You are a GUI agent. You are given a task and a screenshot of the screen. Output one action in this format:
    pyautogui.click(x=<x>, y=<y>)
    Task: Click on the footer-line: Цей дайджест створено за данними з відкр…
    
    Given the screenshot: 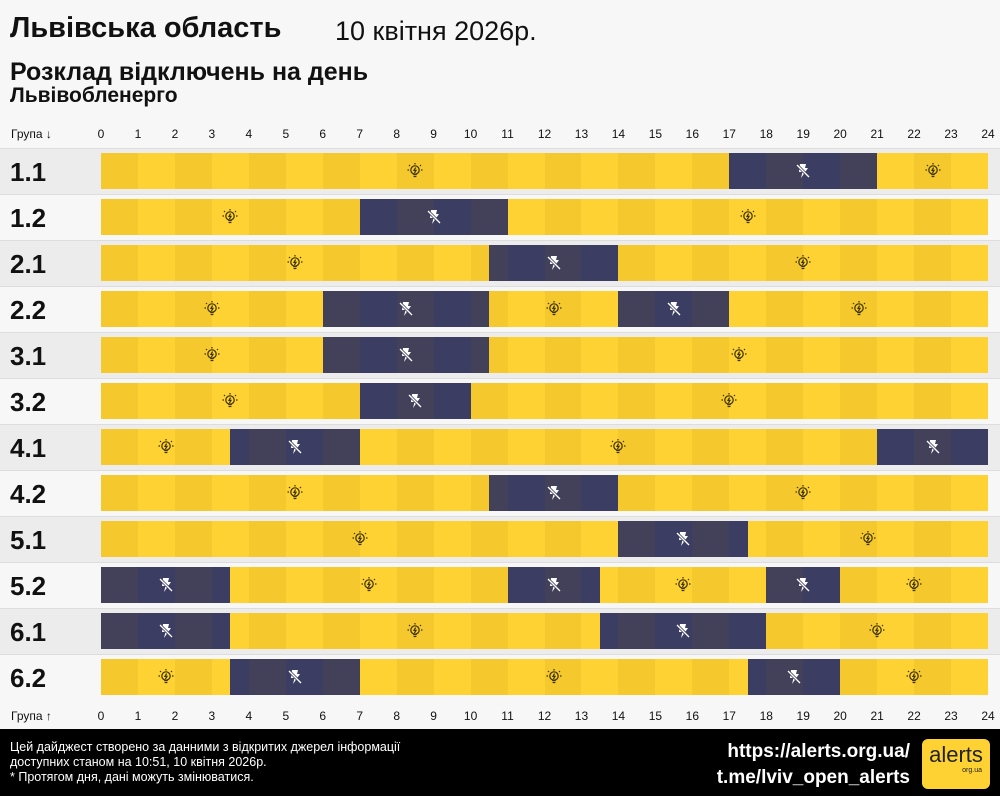 What is the action you would take?
    pyautogui.click(x=205, y=747)
    